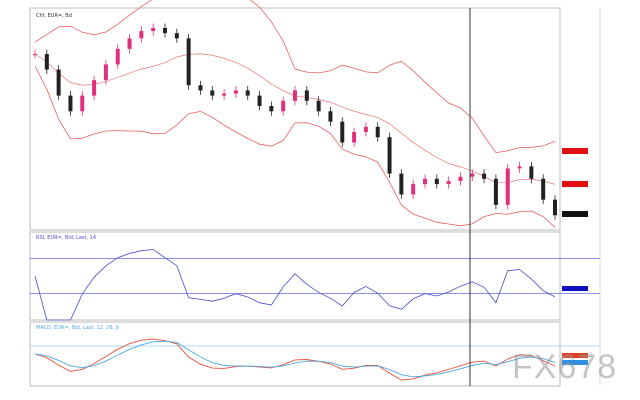 The image size is (640, 400). What do you see at coordinates (77, 328) in the screenshot?
I see `macd-panel-title: MACD, EUR=, Bid, Last, 12, 26, 9` at bounding box center [77, 328].